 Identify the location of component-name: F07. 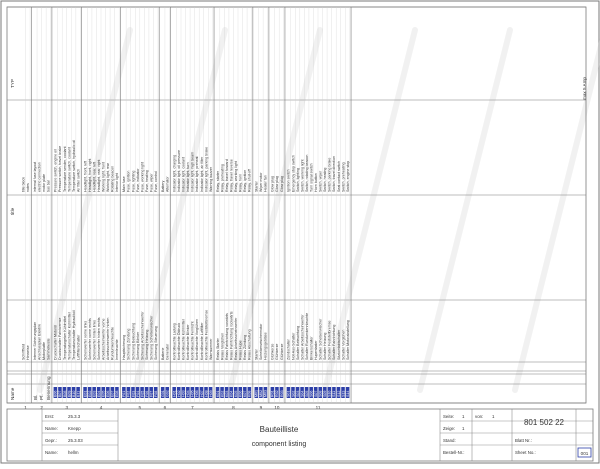
(151, 394).